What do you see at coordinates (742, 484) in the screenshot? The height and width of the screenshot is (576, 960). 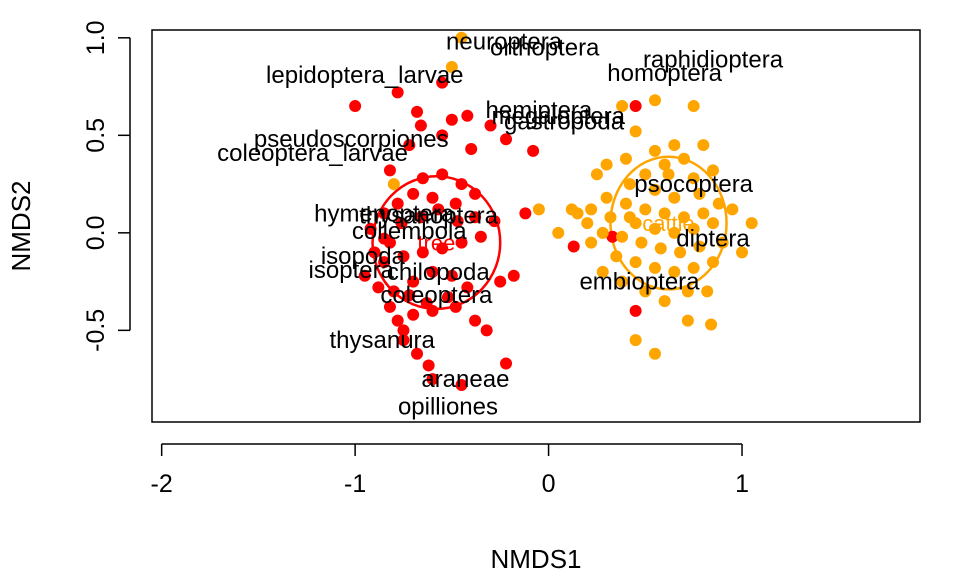 I see `x-tick-label: 1` at bounding box center [742, 484].